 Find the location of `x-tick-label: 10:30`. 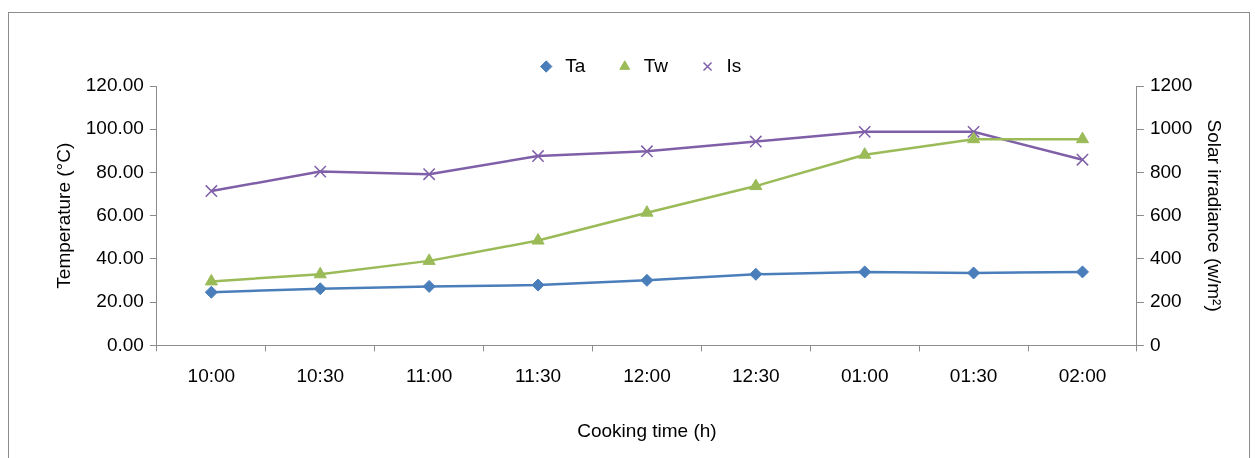

x-tick-label: 10:30 is located at coordinates (320, 376).